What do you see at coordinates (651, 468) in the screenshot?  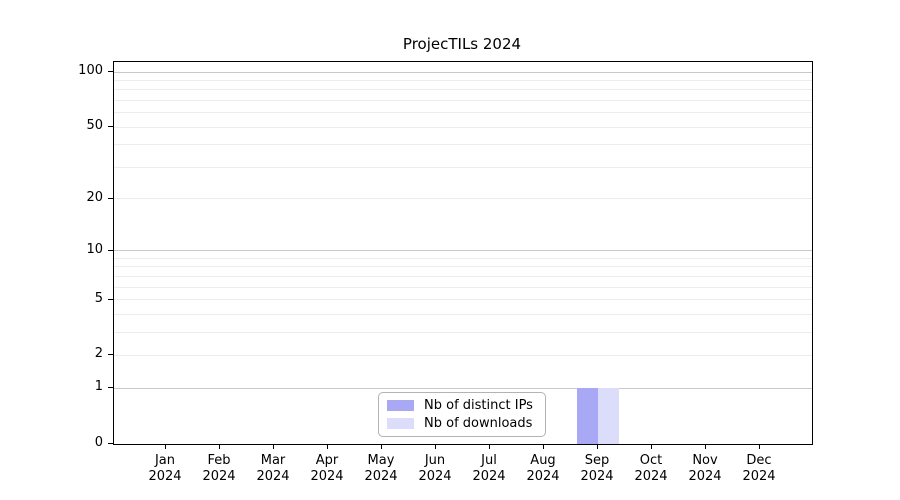 I see `x-tick-label: Oct 2024` at bounding box center [651, 468].